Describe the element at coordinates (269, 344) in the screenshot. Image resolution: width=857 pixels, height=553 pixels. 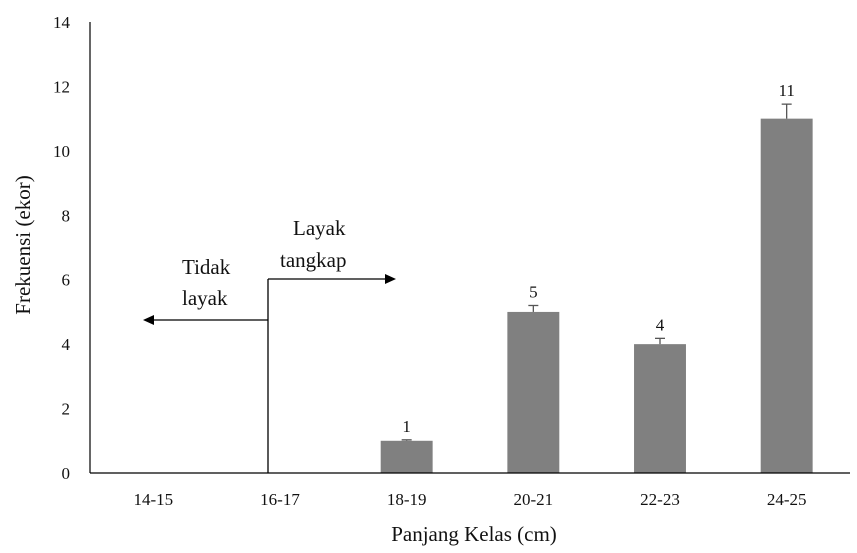
I see `eligibility-annotation: Tidak layak Layak tangkap` at that location.